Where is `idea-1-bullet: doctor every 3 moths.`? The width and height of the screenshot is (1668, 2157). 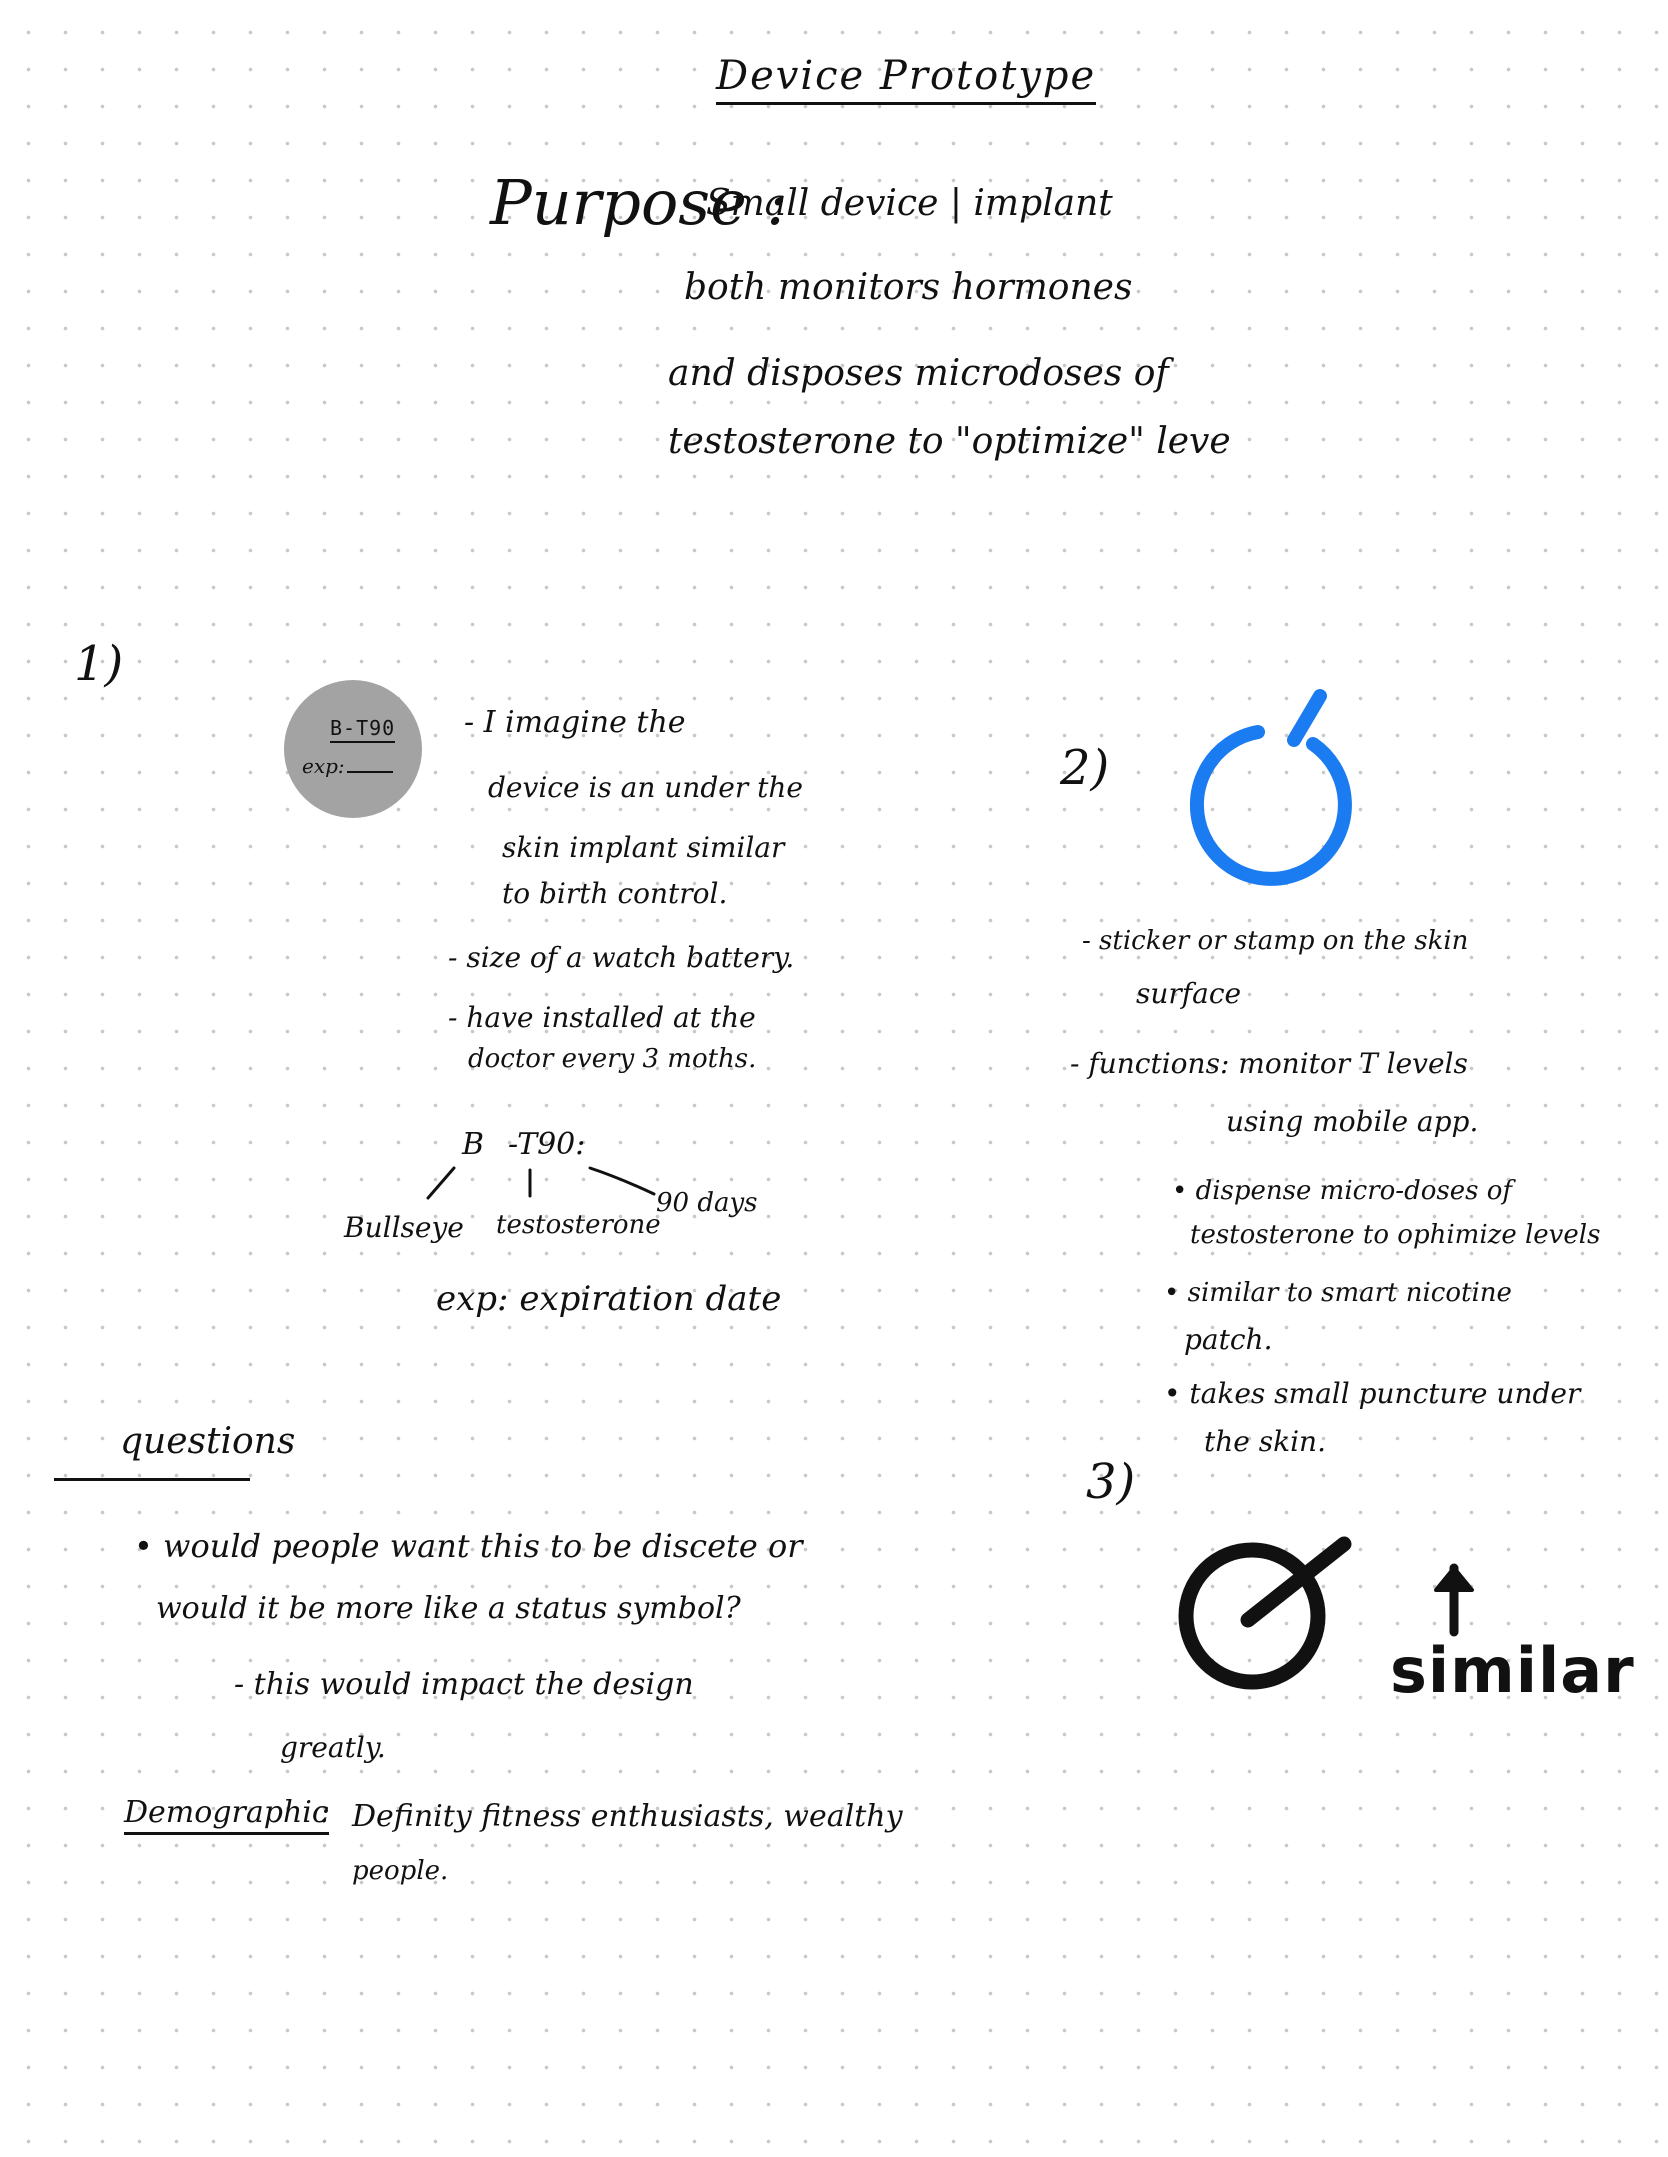
idea-1-bullet: doctor every 3 moths. is located at coordinates (612, 1059).